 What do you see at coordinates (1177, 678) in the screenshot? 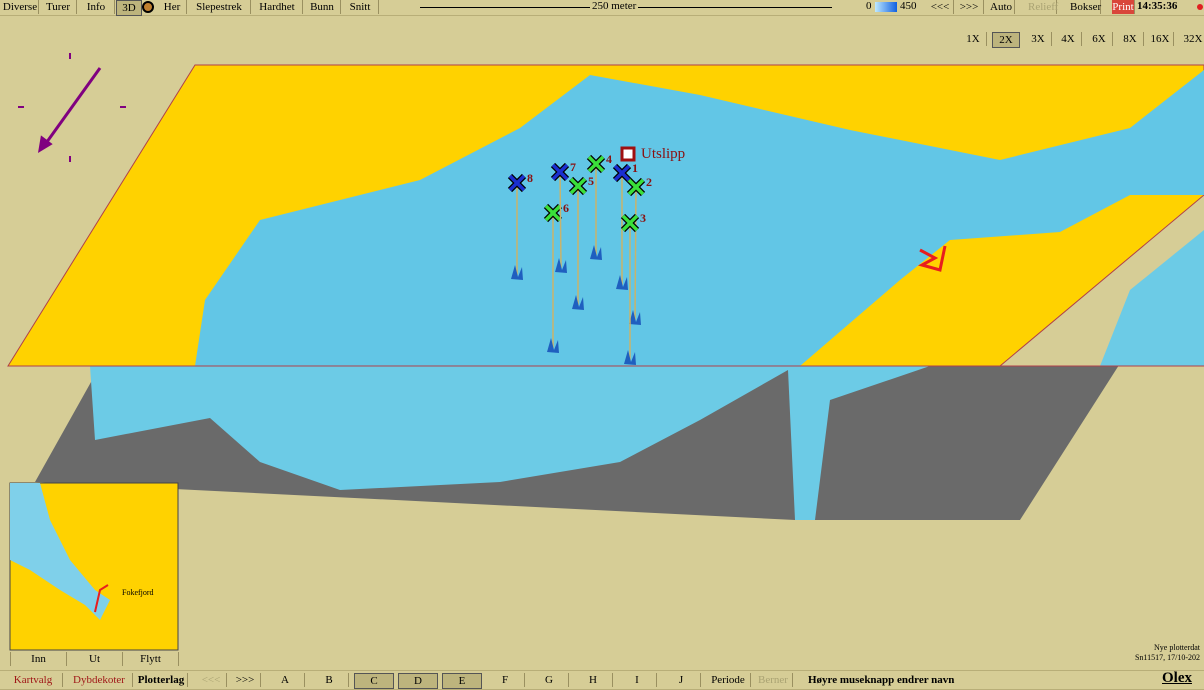
I see `brand: Olex` at bounding box center [1177, 678].